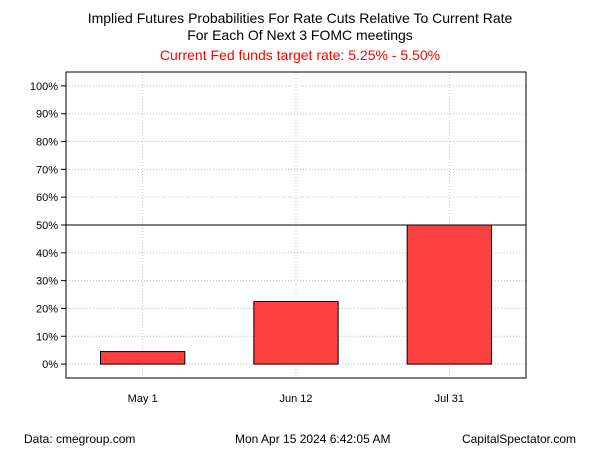  Describe the element at coordinates (80, 439) in the screenshot. I see `footer-source: Data: cmegroup.com` at that location.